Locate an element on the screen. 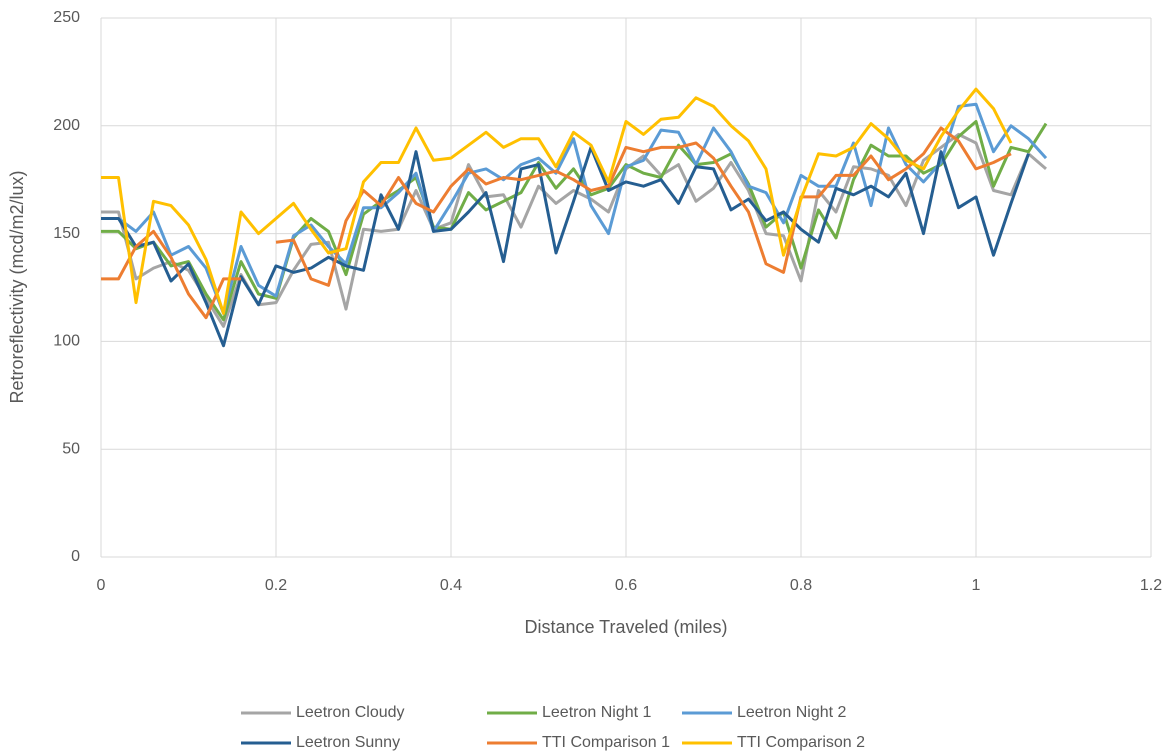  legend-label: Leetron Night 1 is located at coordinates (597, 712).